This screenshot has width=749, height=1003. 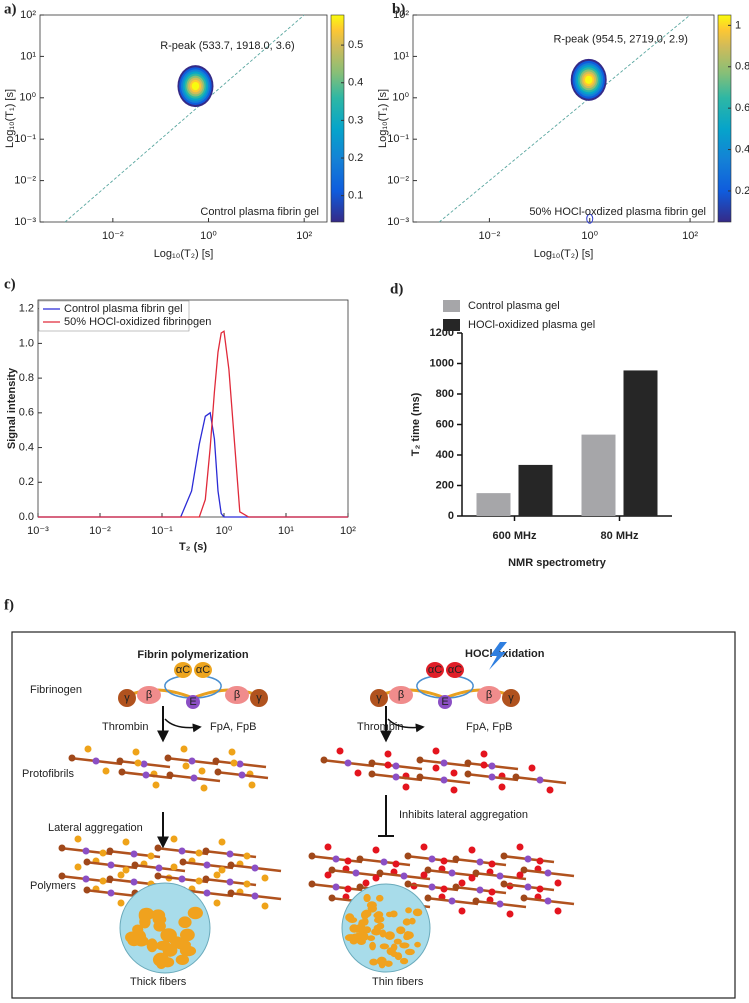 What do you see at coordinates (53, 886) in the screenshot?
I see `polymers: Polymers` at bounding box center [53, 886].